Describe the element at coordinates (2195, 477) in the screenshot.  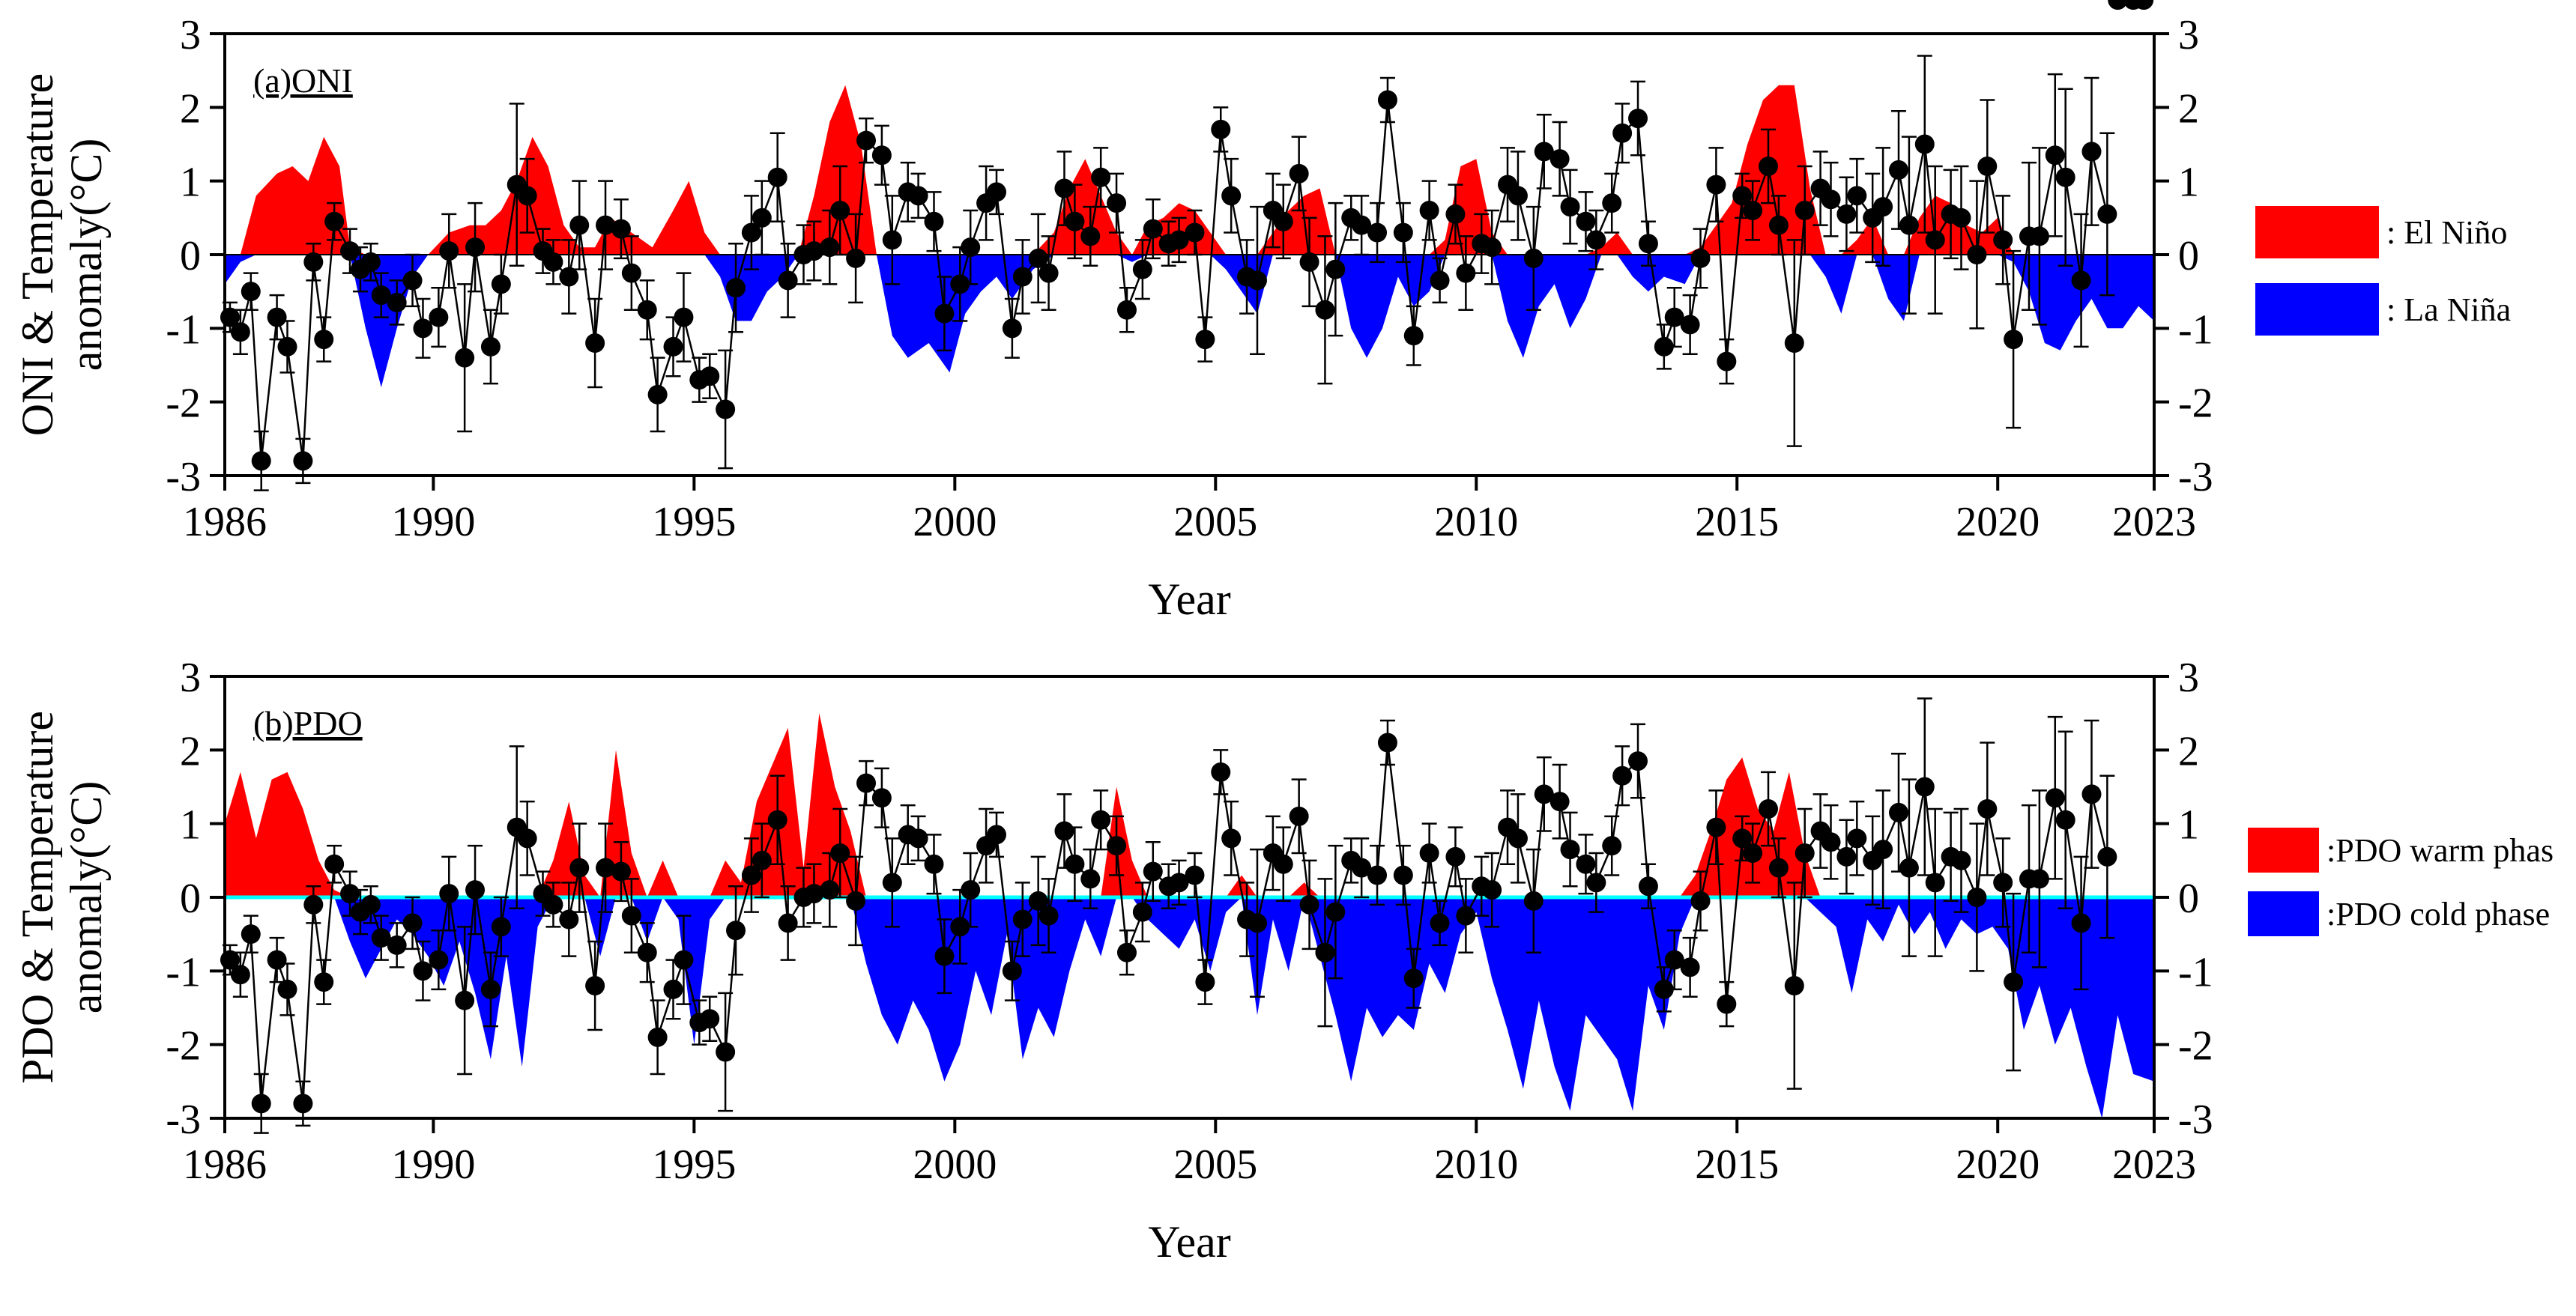
I see `y-tick-label-right: -3` at that location.